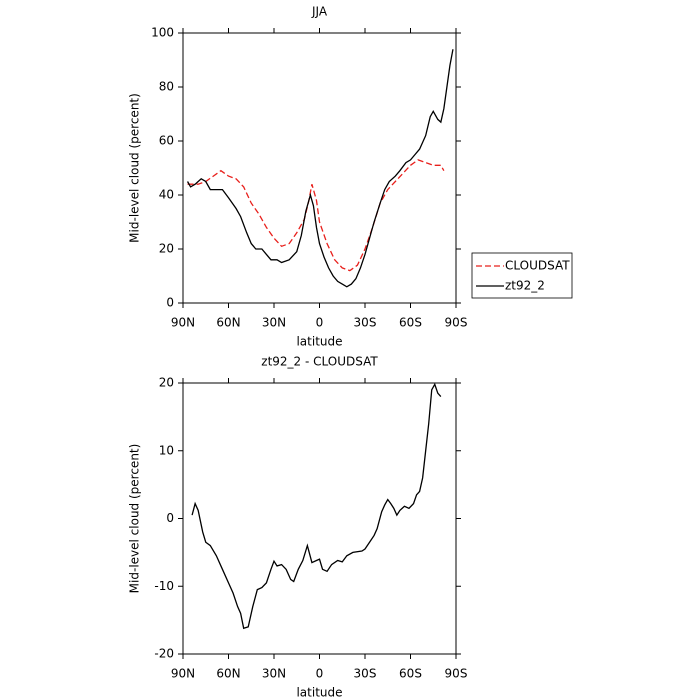  Describe the element at coordinates (166, 450) in the screenshot. I see `y-tick-label: 10` at that location.